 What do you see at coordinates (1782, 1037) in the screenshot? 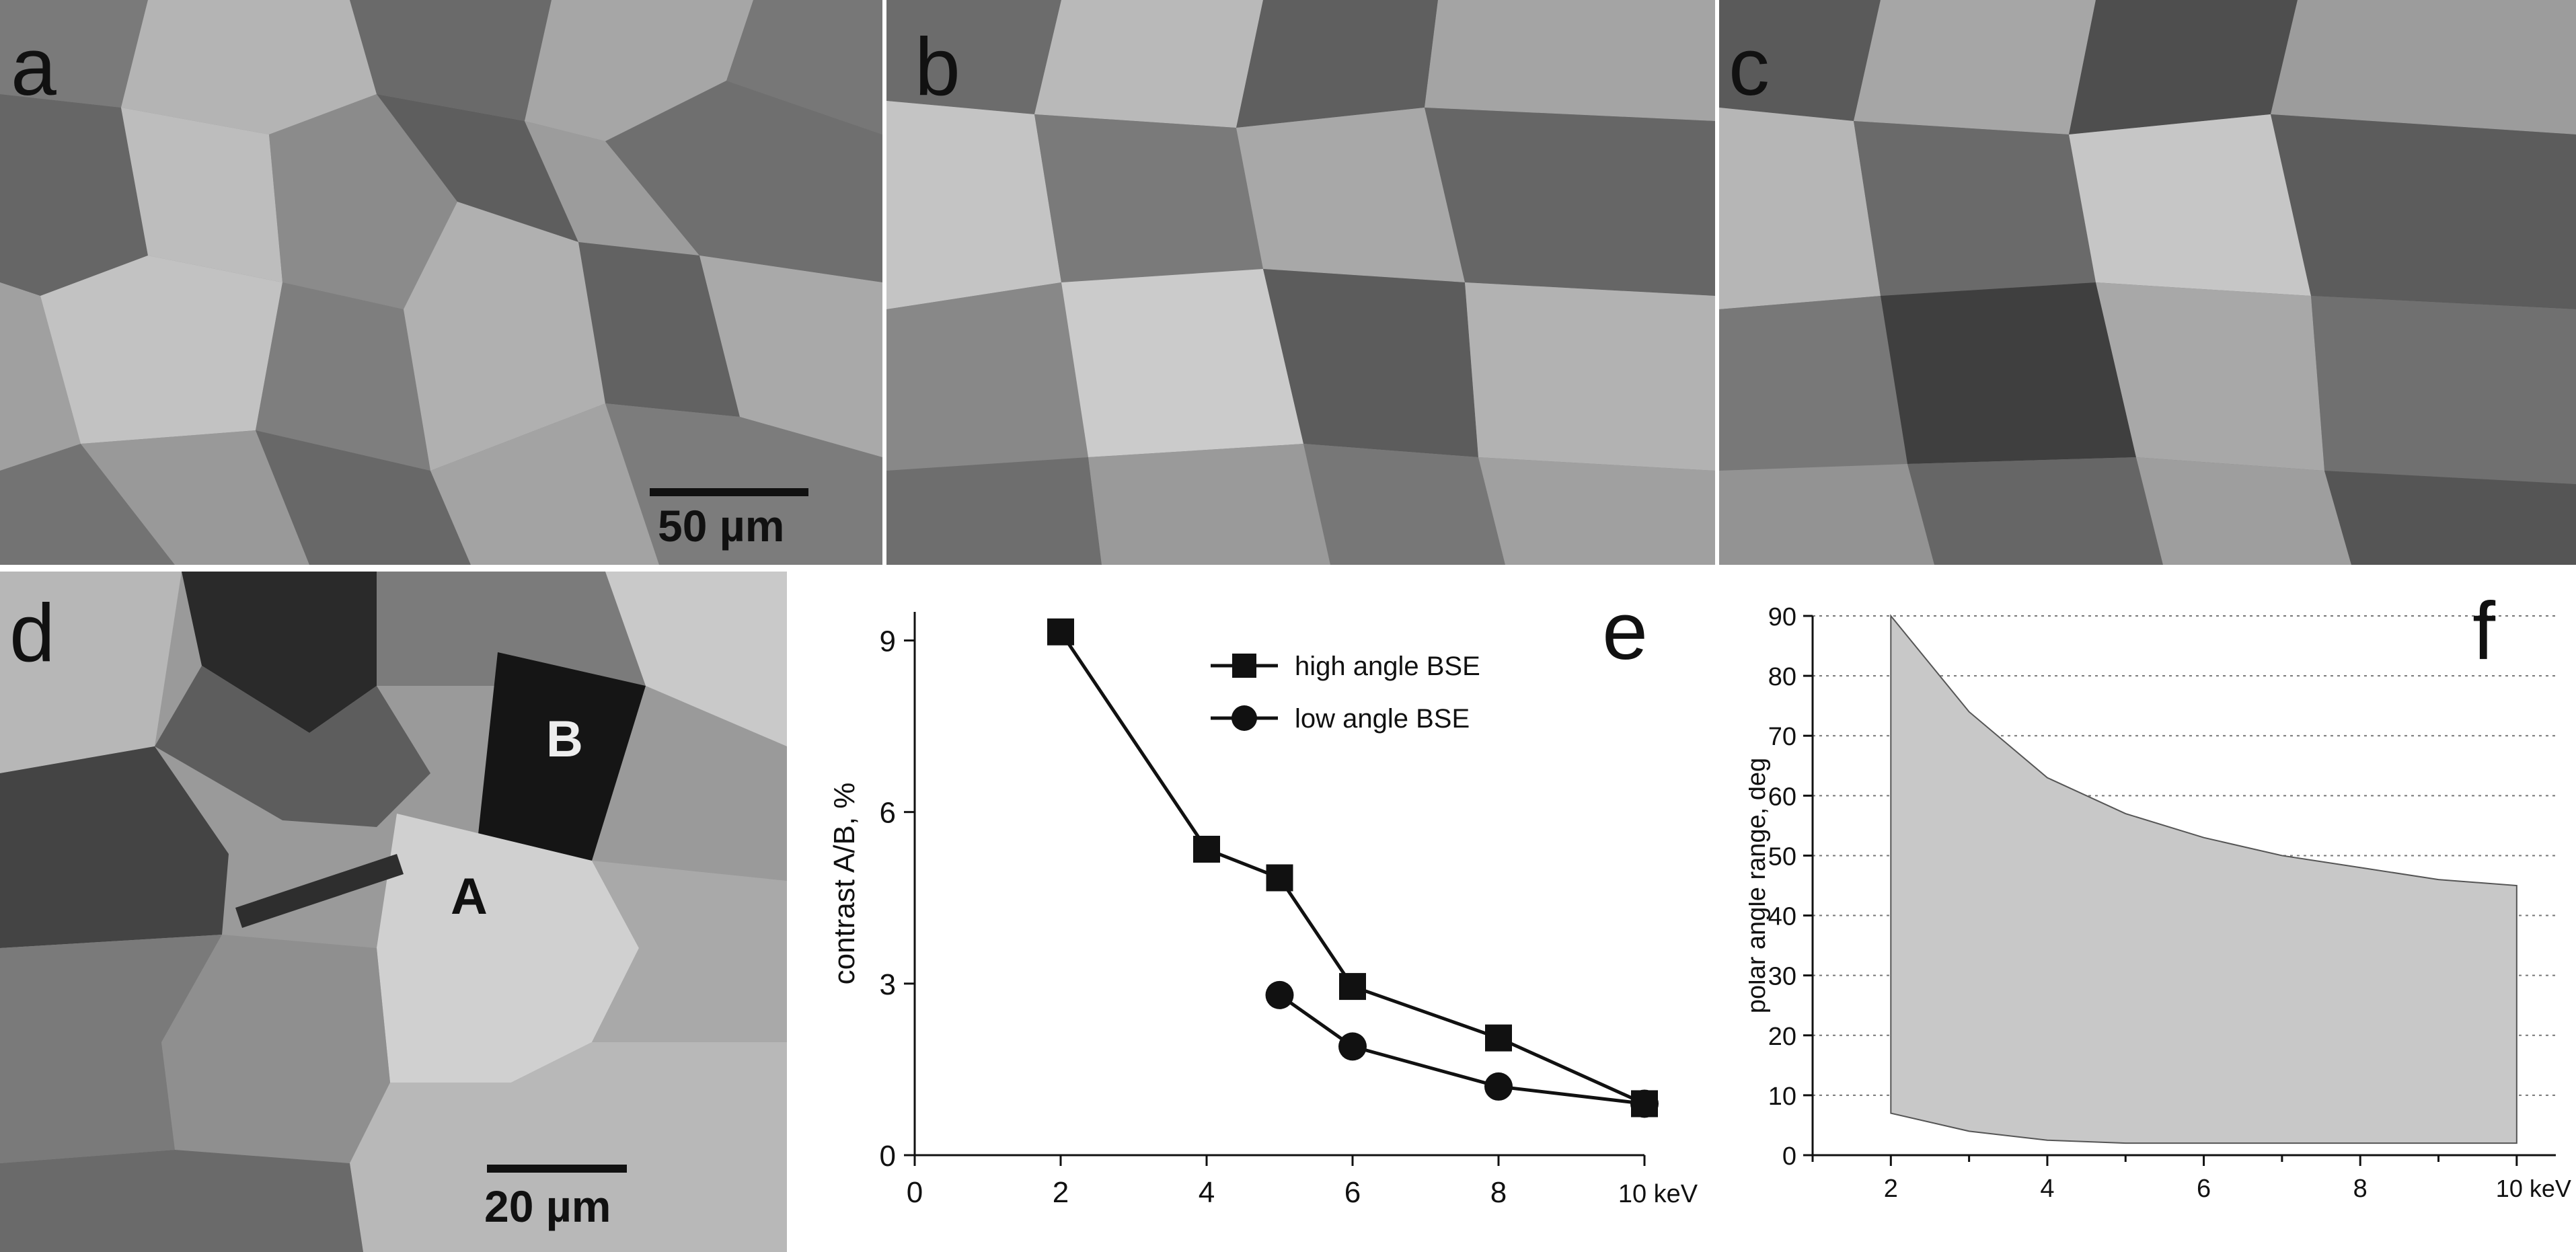
I see `y-tick-label-f: 20` at bounding box center [1782, 1037].